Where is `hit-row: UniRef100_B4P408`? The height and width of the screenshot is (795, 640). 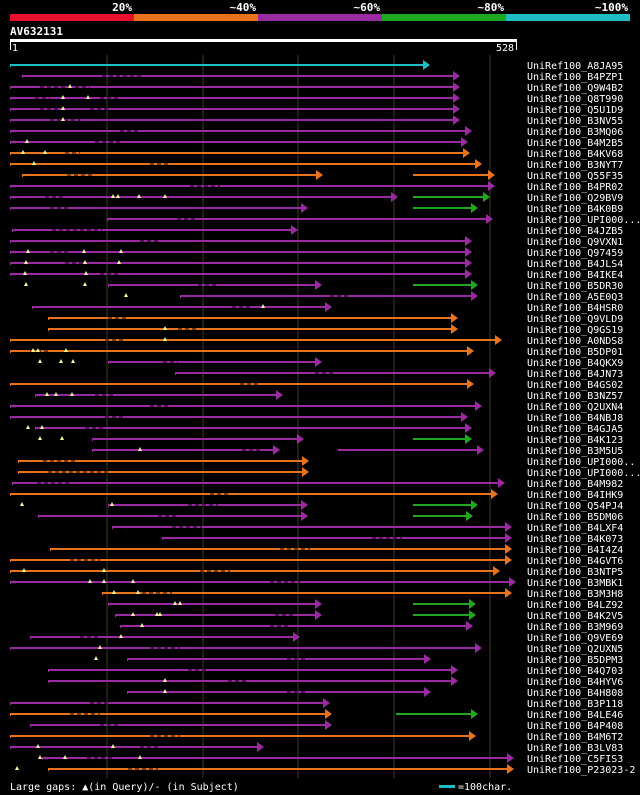 hit-row: UniRef100_B4P408 is located at coordinates (315, 726).